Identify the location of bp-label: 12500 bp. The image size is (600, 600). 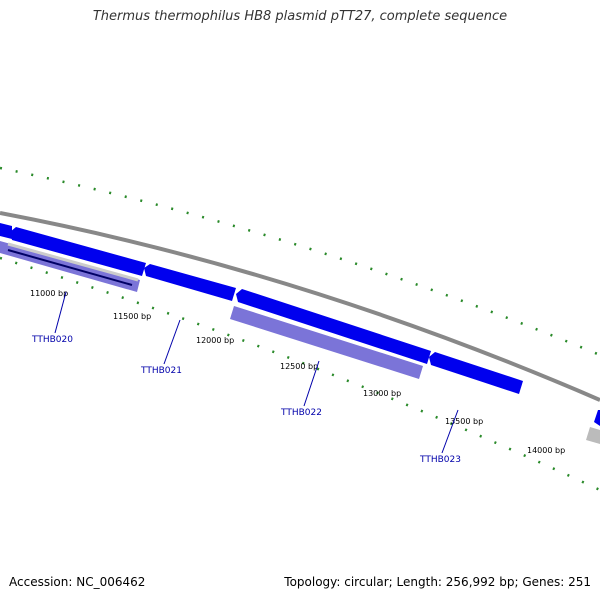
(299, 366).